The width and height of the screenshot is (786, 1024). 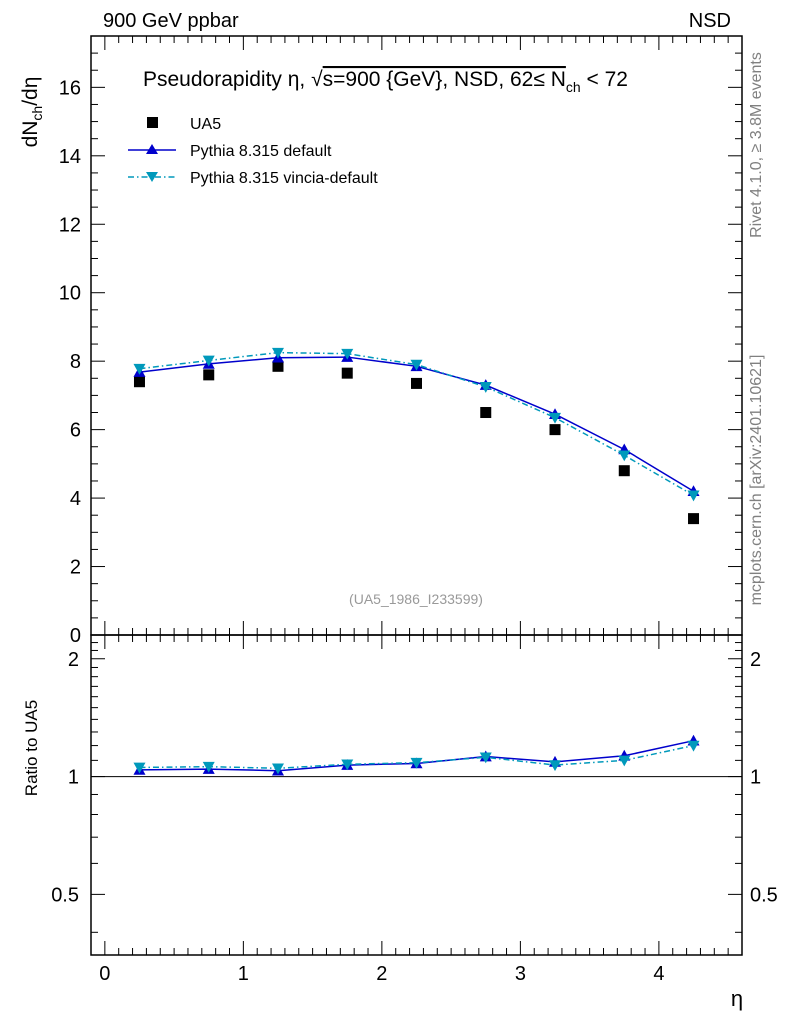 I want to click on x-tick-label: 2, so click(x=381, y=974).